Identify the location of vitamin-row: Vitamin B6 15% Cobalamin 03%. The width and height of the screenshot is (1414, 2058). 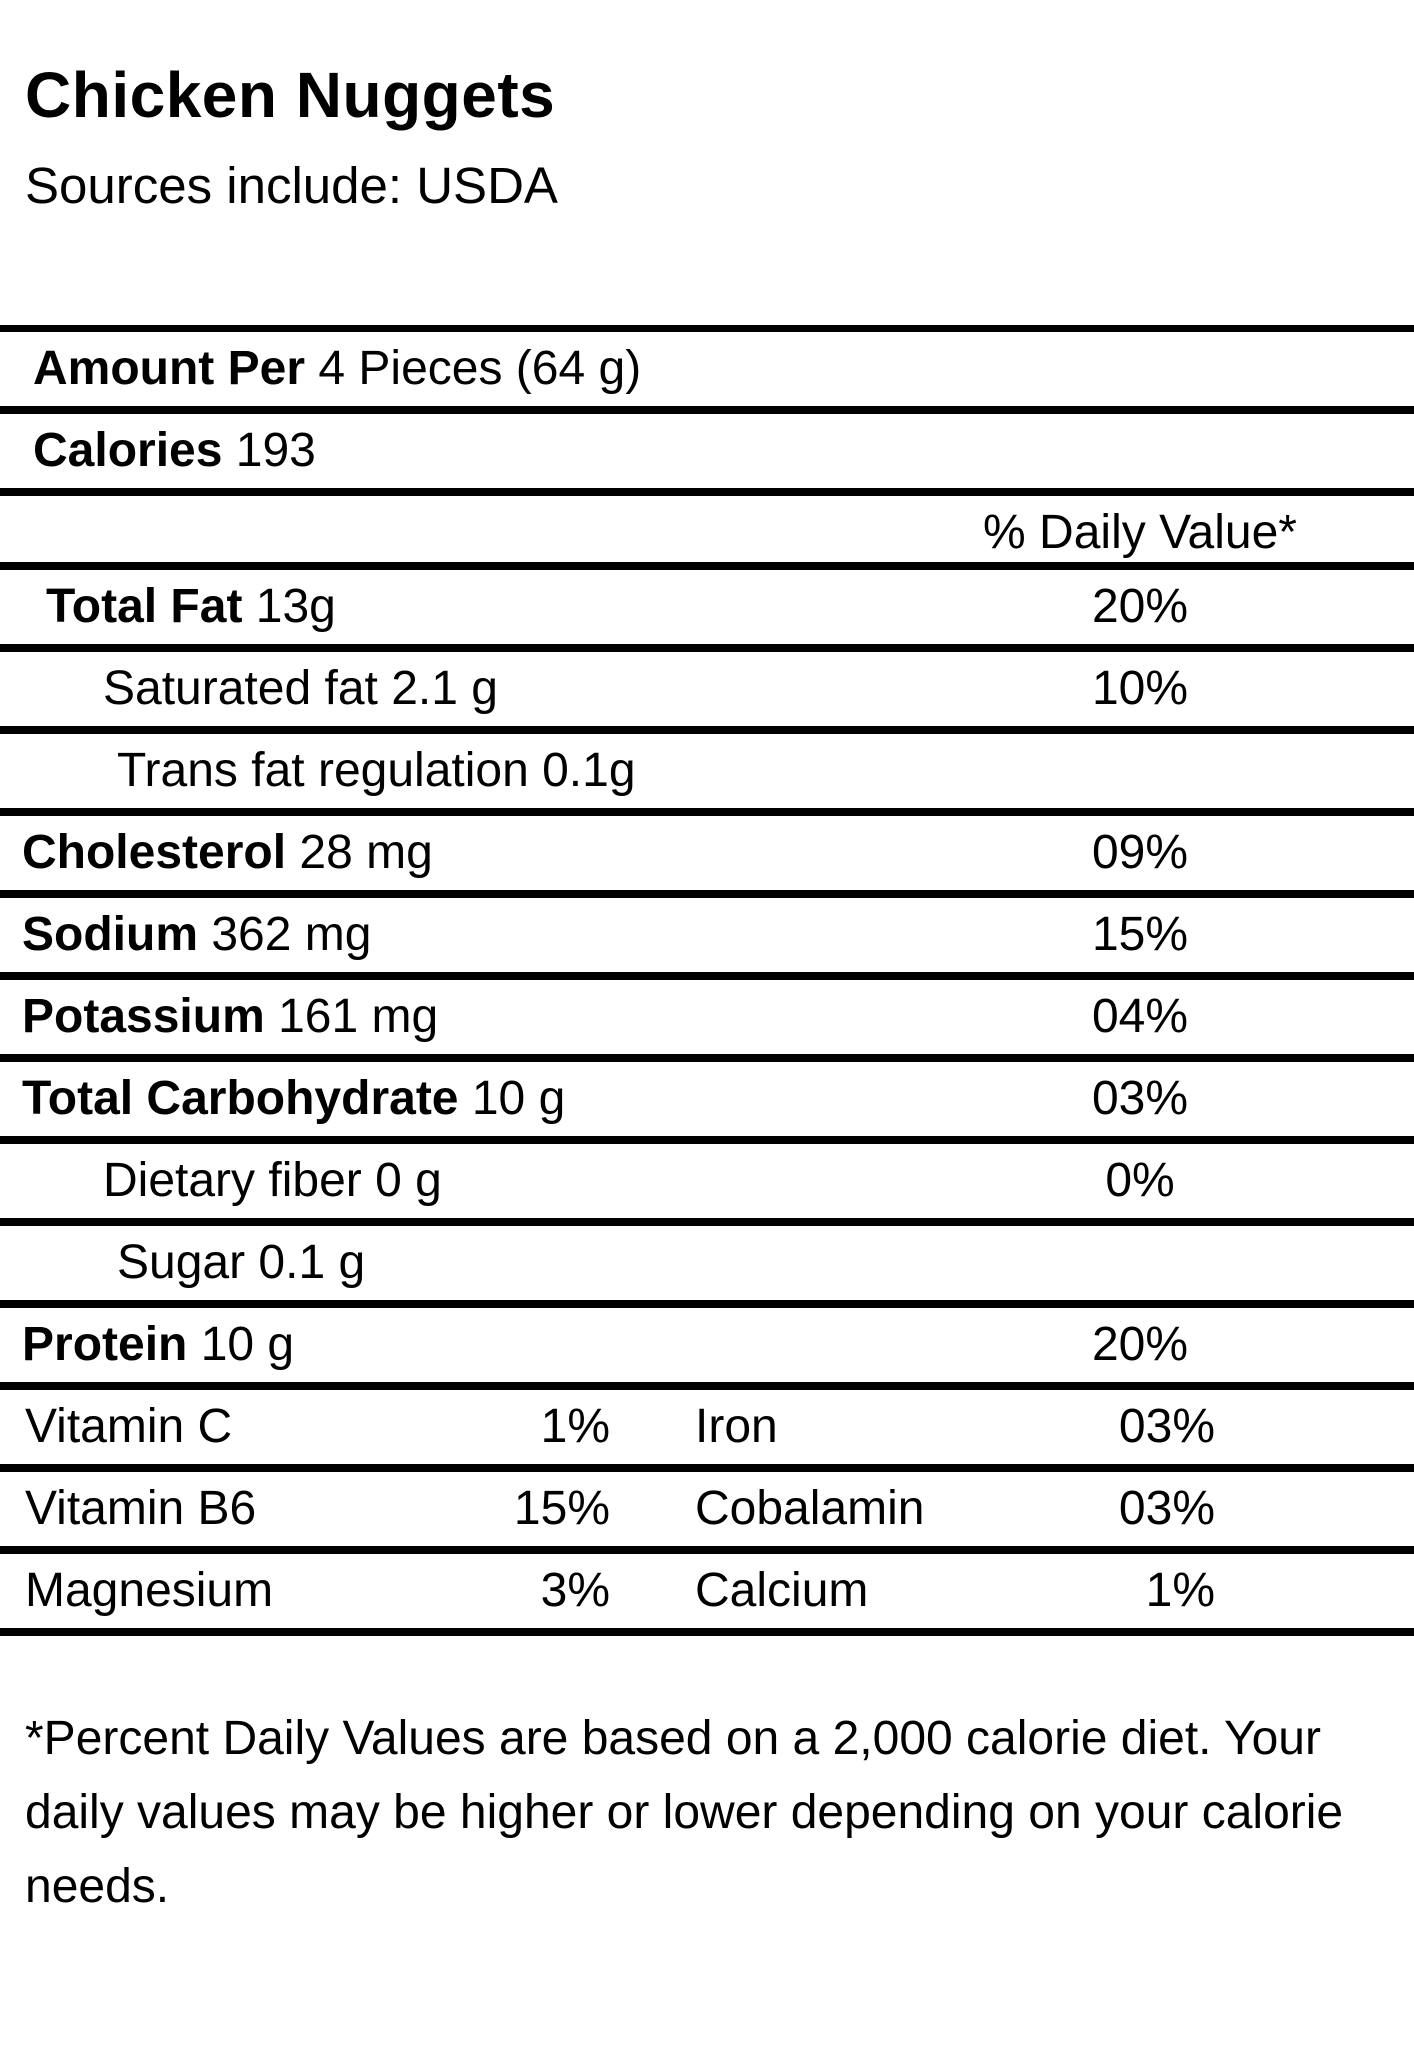
(707, 1513).